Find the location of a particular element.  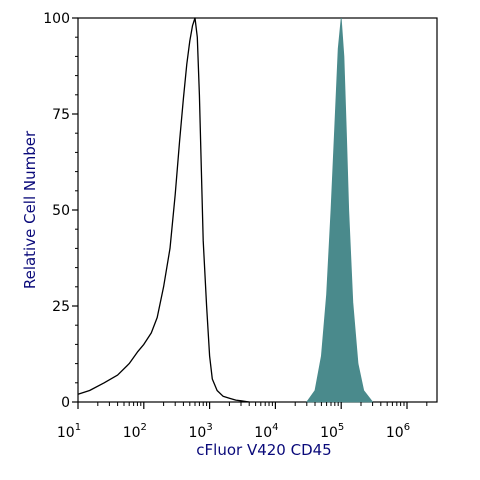

y-tick-label: 75 is located at coordinates (61, 115).